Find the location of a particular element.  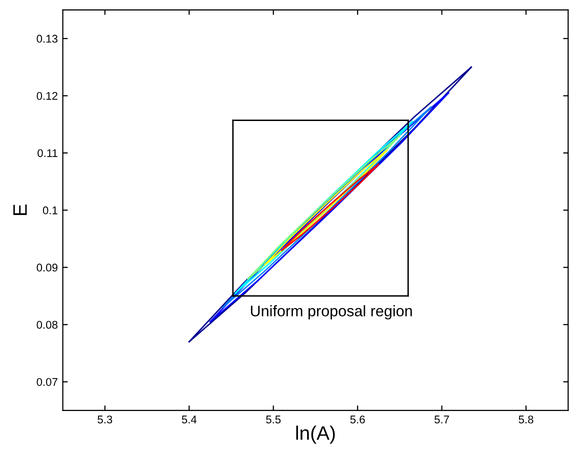

x-tick-label: 5.6 is located at coordinates (357, 420).